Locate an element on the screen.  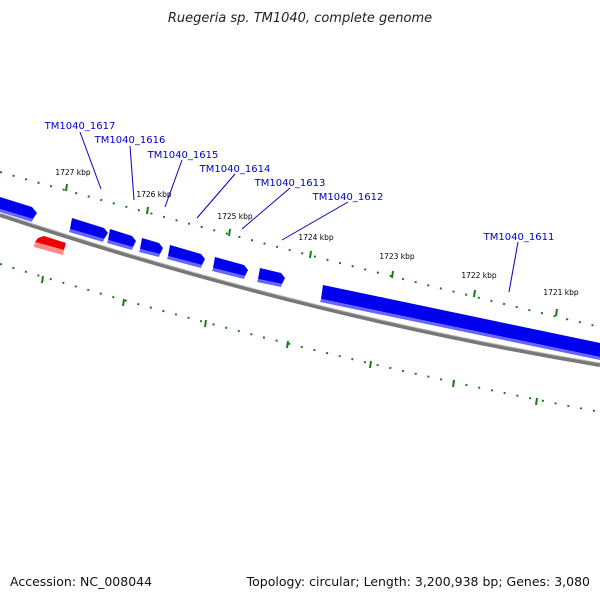
scale-label-1725: 1725 kbp is located at coordinates (235, 216).